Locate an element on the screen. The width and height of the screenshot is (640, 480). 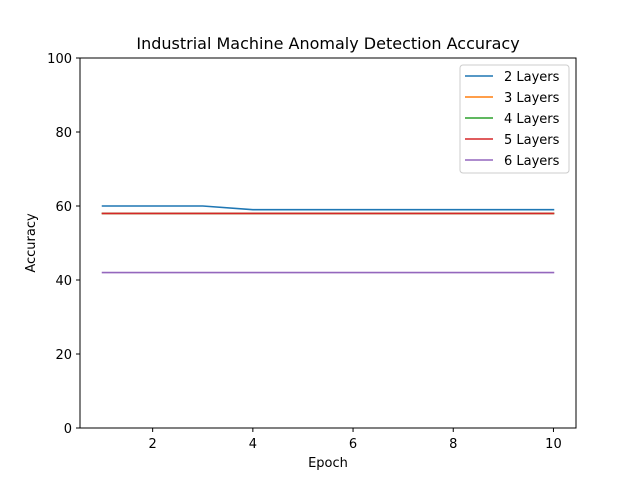
x-tick-label: 2 is located at coordinates (153, 444).